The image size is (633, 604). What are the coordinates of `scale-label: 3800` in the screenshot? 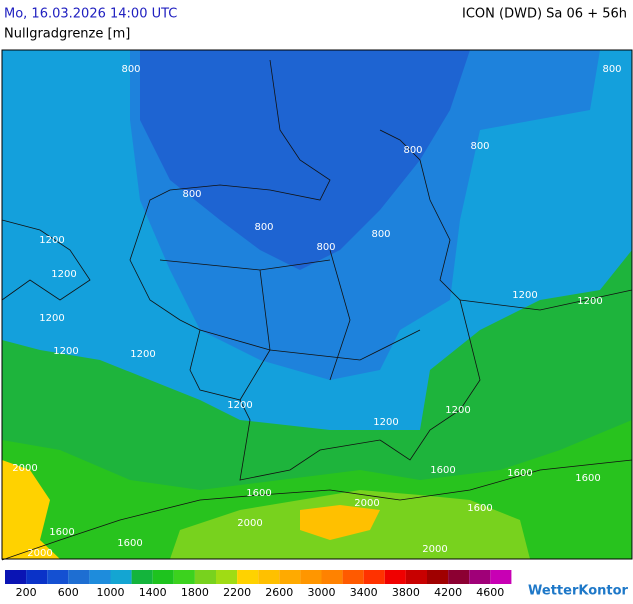 It's located at (406, 592).